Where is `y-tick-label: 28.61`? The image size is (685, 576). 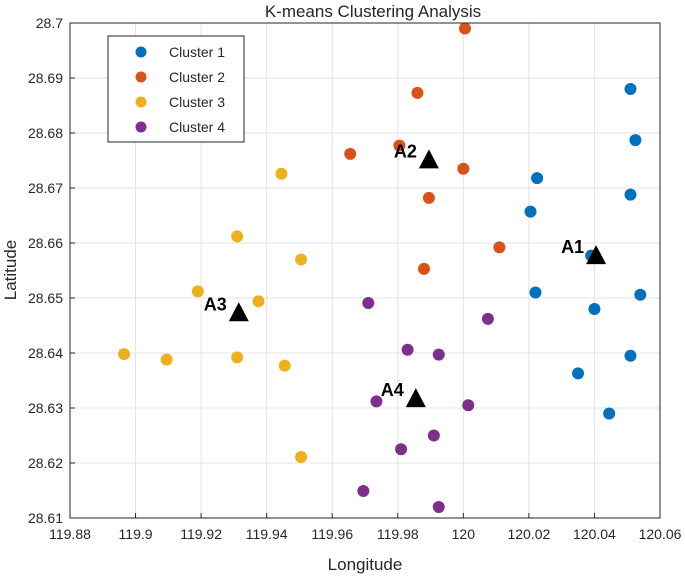
y-tick-label: 28.61 is located at coordinates (45, 518).